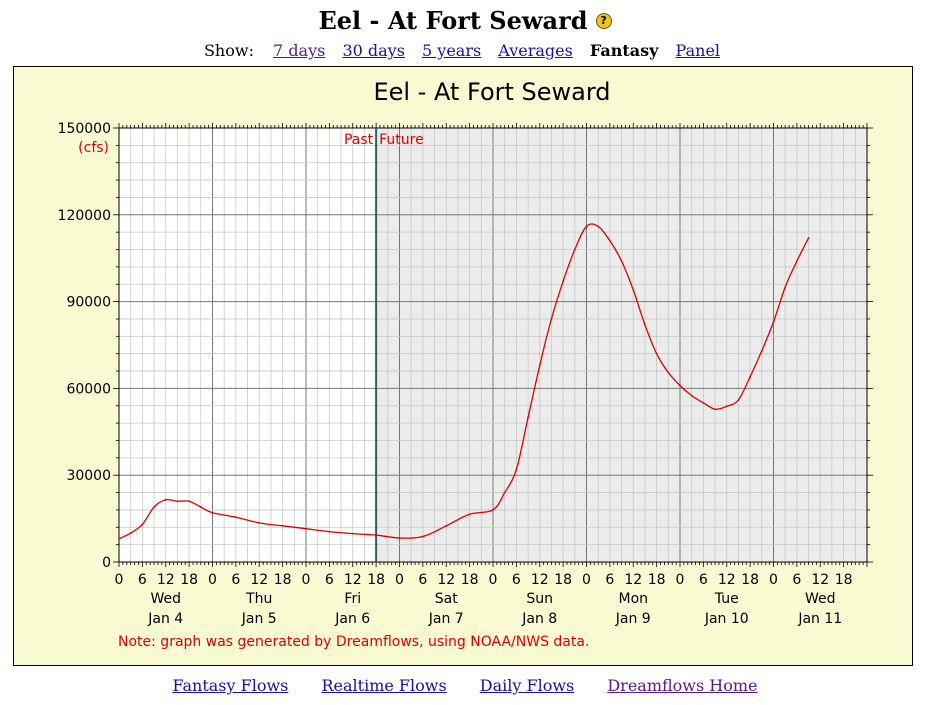 The image size is (930, 705). I want to click on page-title: Eel - At Fort Seward?, so click(465, 20).